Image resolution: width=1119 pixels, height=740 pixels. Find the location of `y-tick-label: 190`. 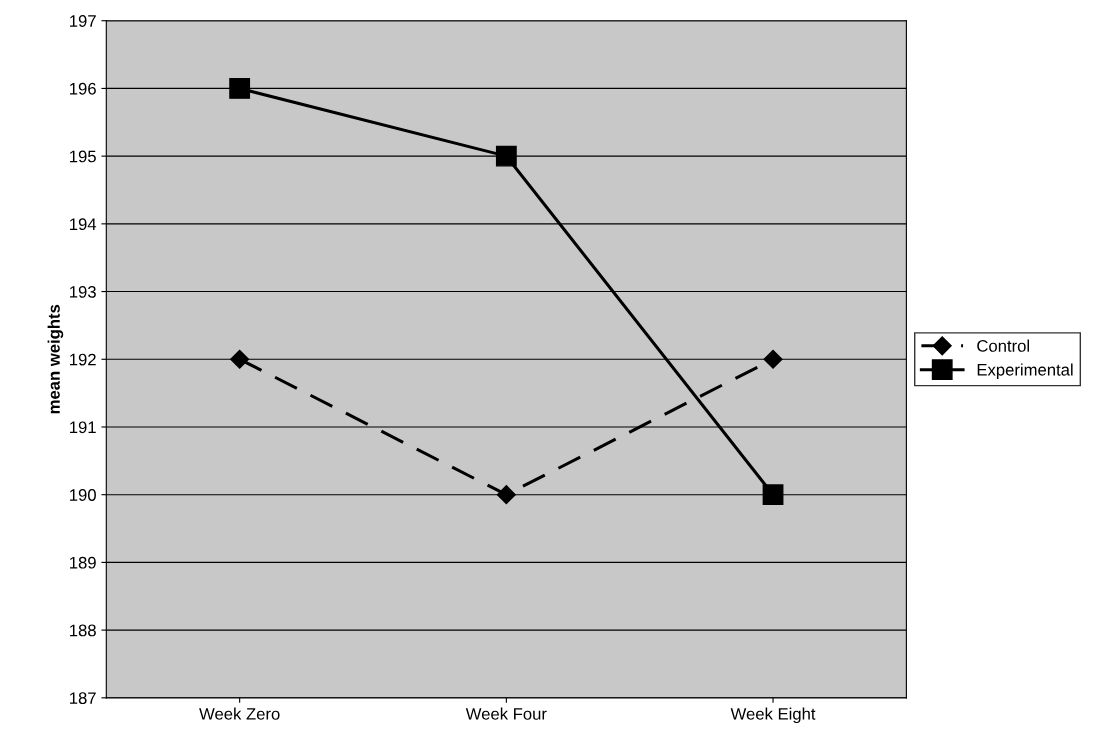

y-tick-label: 190 is located at coordinates (83, 495).